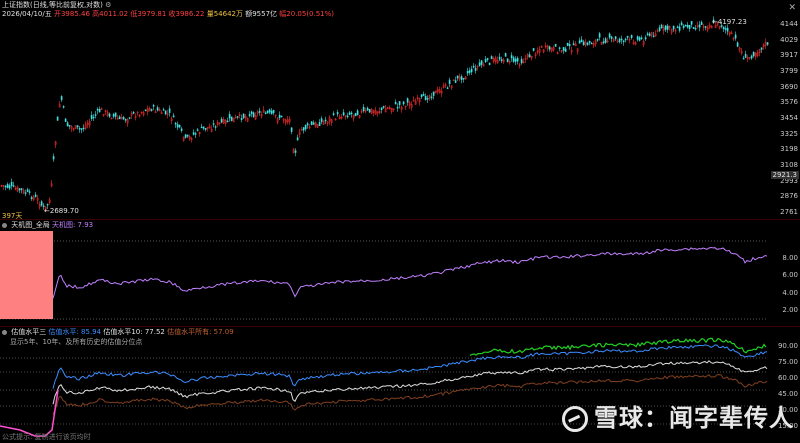 This screenshot has height=443, width=800. Describe the element at coordinates (787, 378) in the screenshot. I see `axis-tick-label: 60.00` at that location.